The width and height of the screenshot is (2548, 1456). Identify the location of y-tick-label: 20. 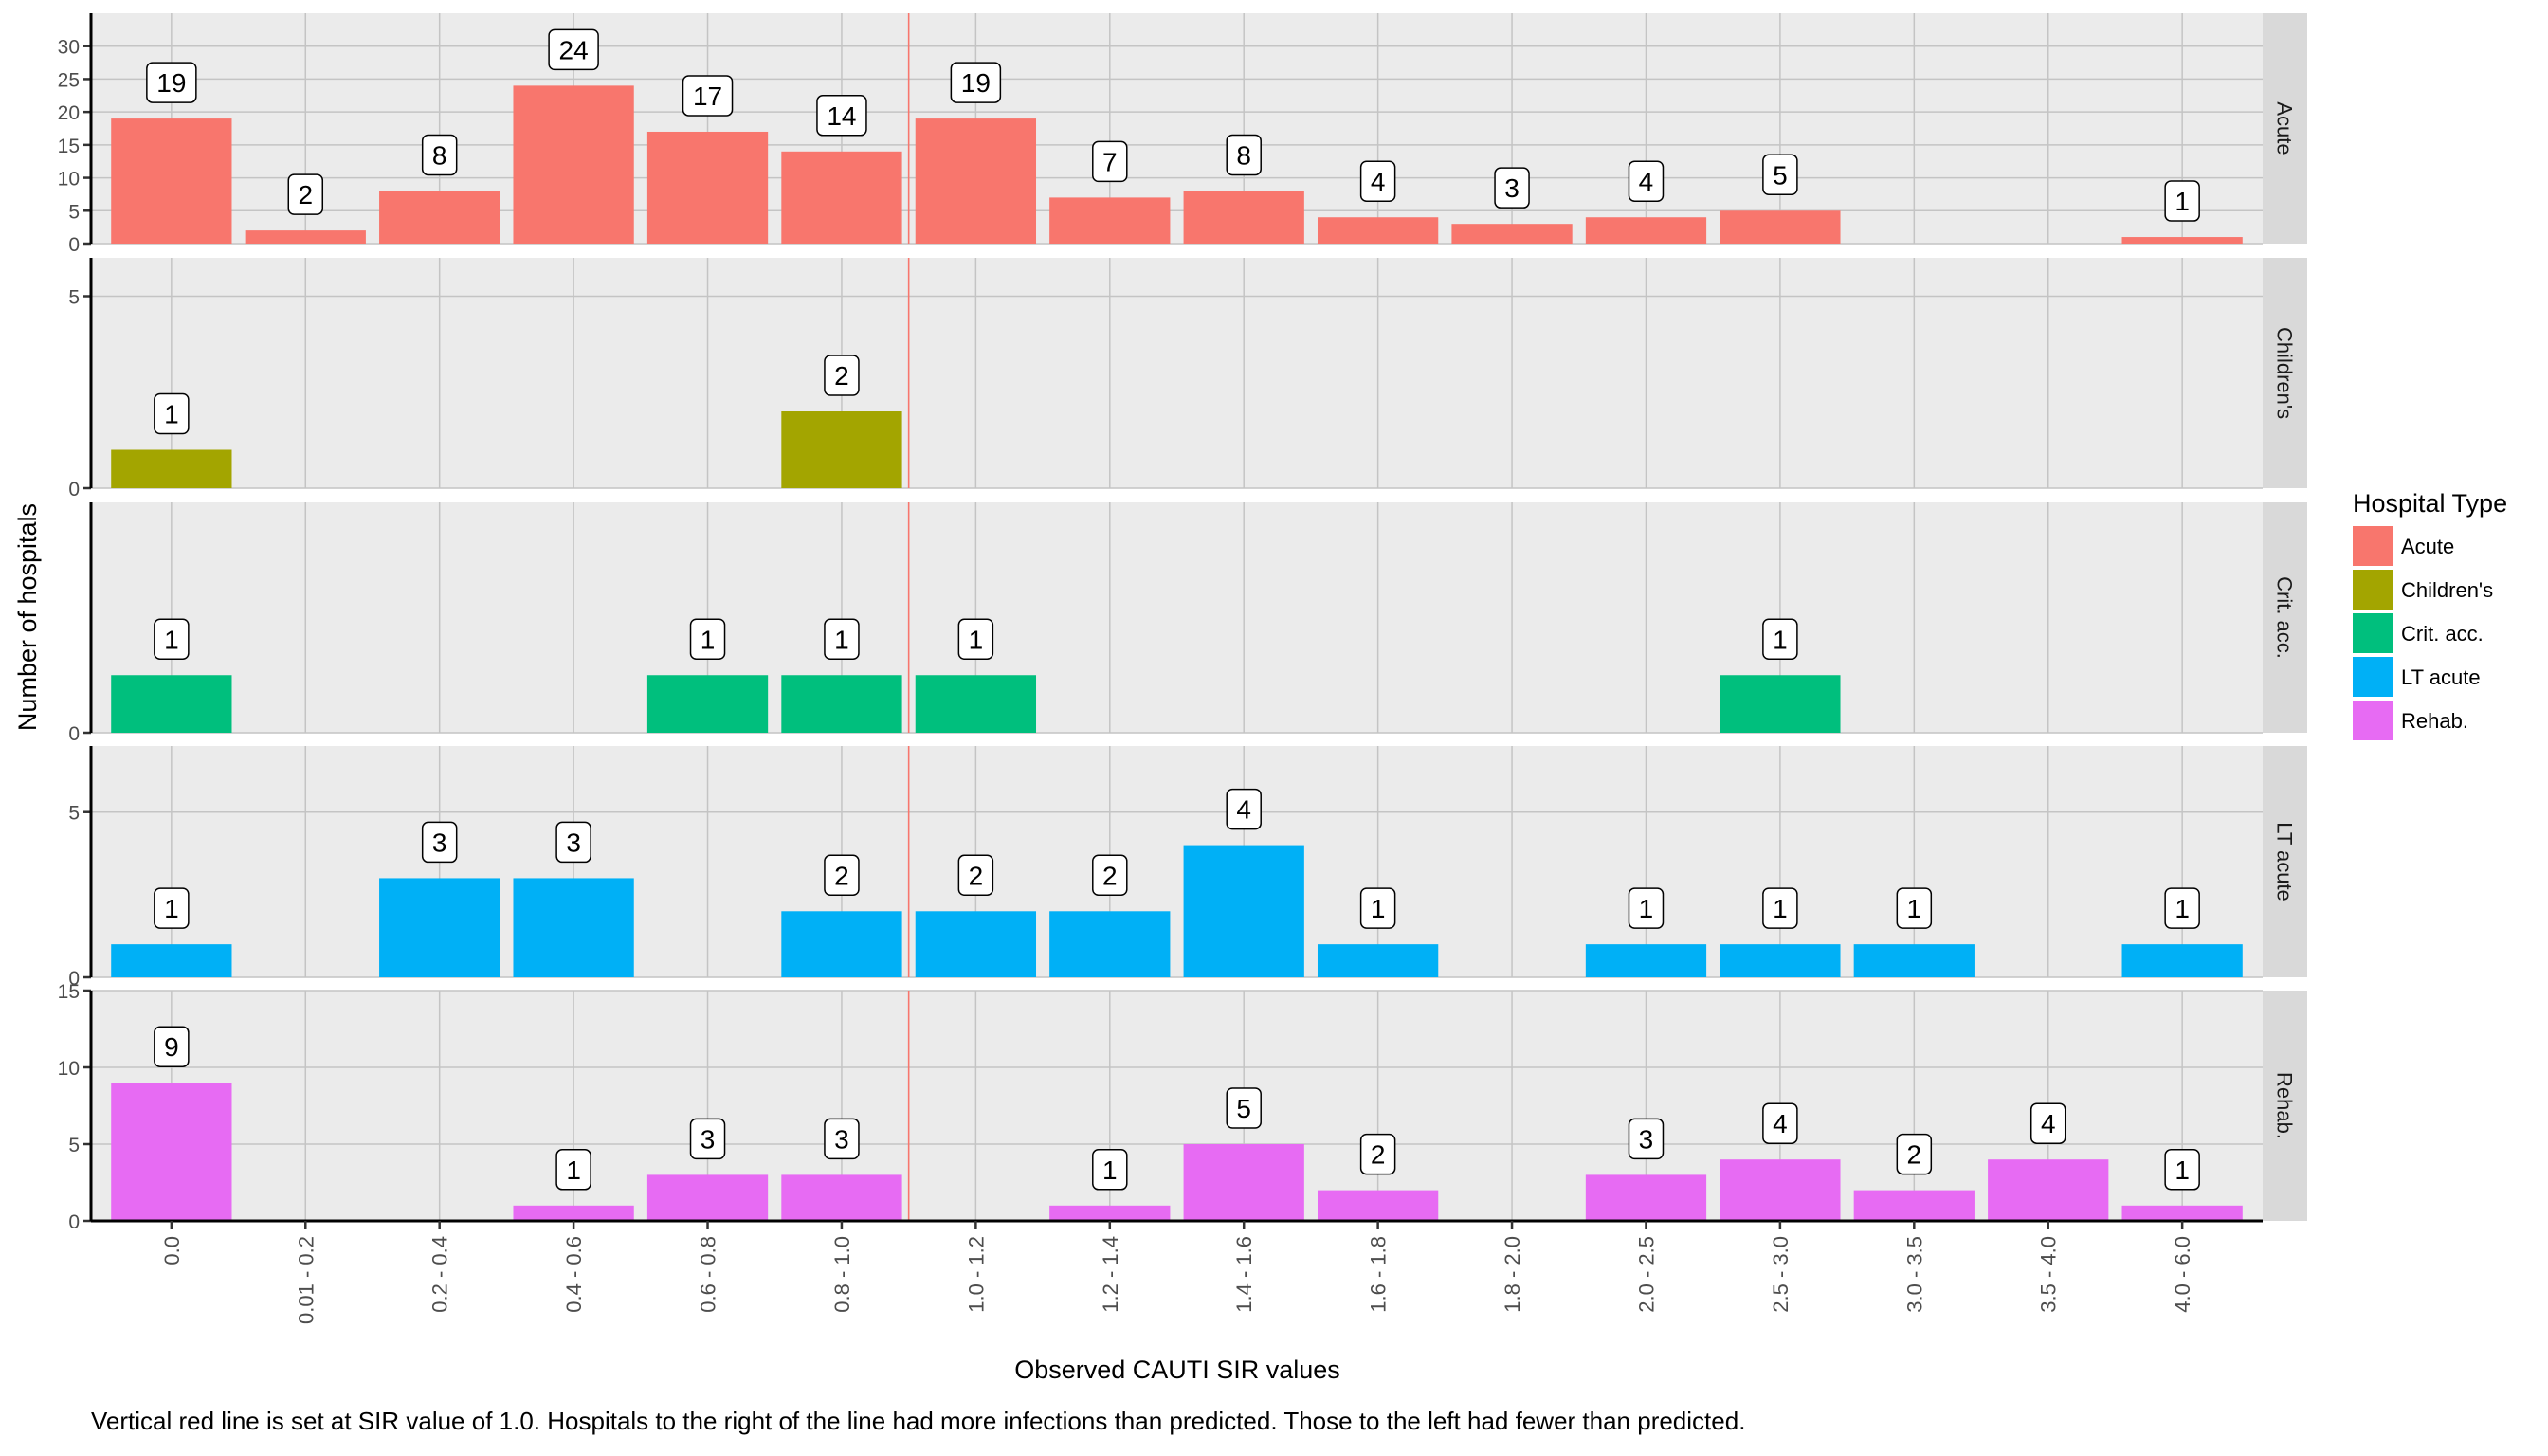
(69, 113).